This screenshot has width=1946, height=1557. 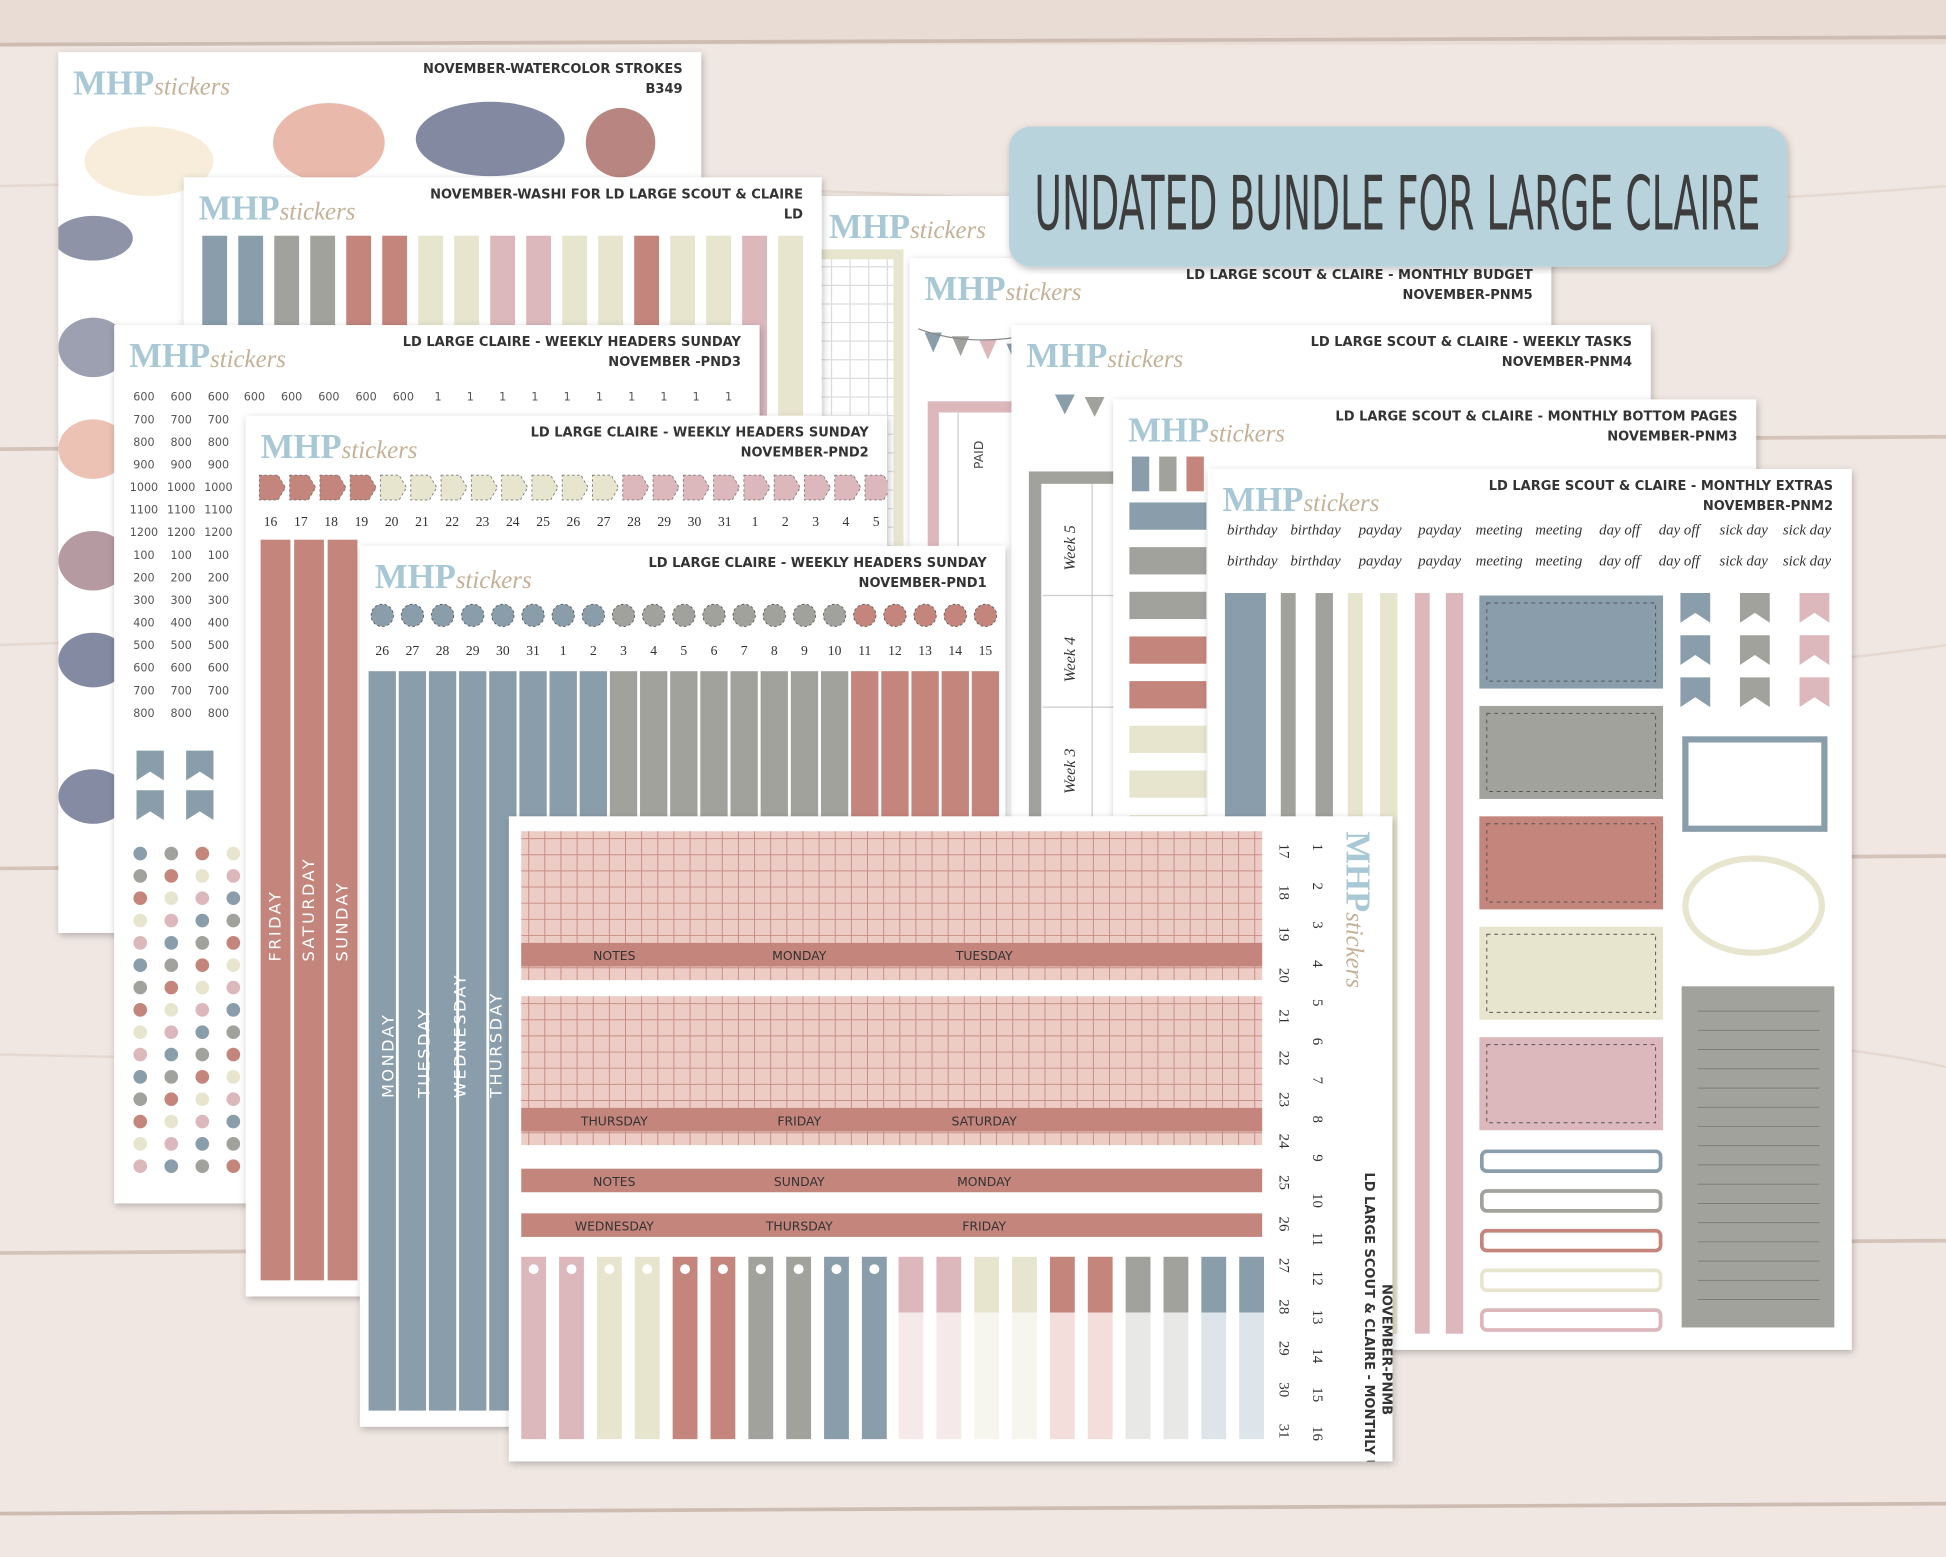 What do you see at coordinates (955, 650) in the screenshot?
I see `date-label: 14` at bounding box center [955, 650].